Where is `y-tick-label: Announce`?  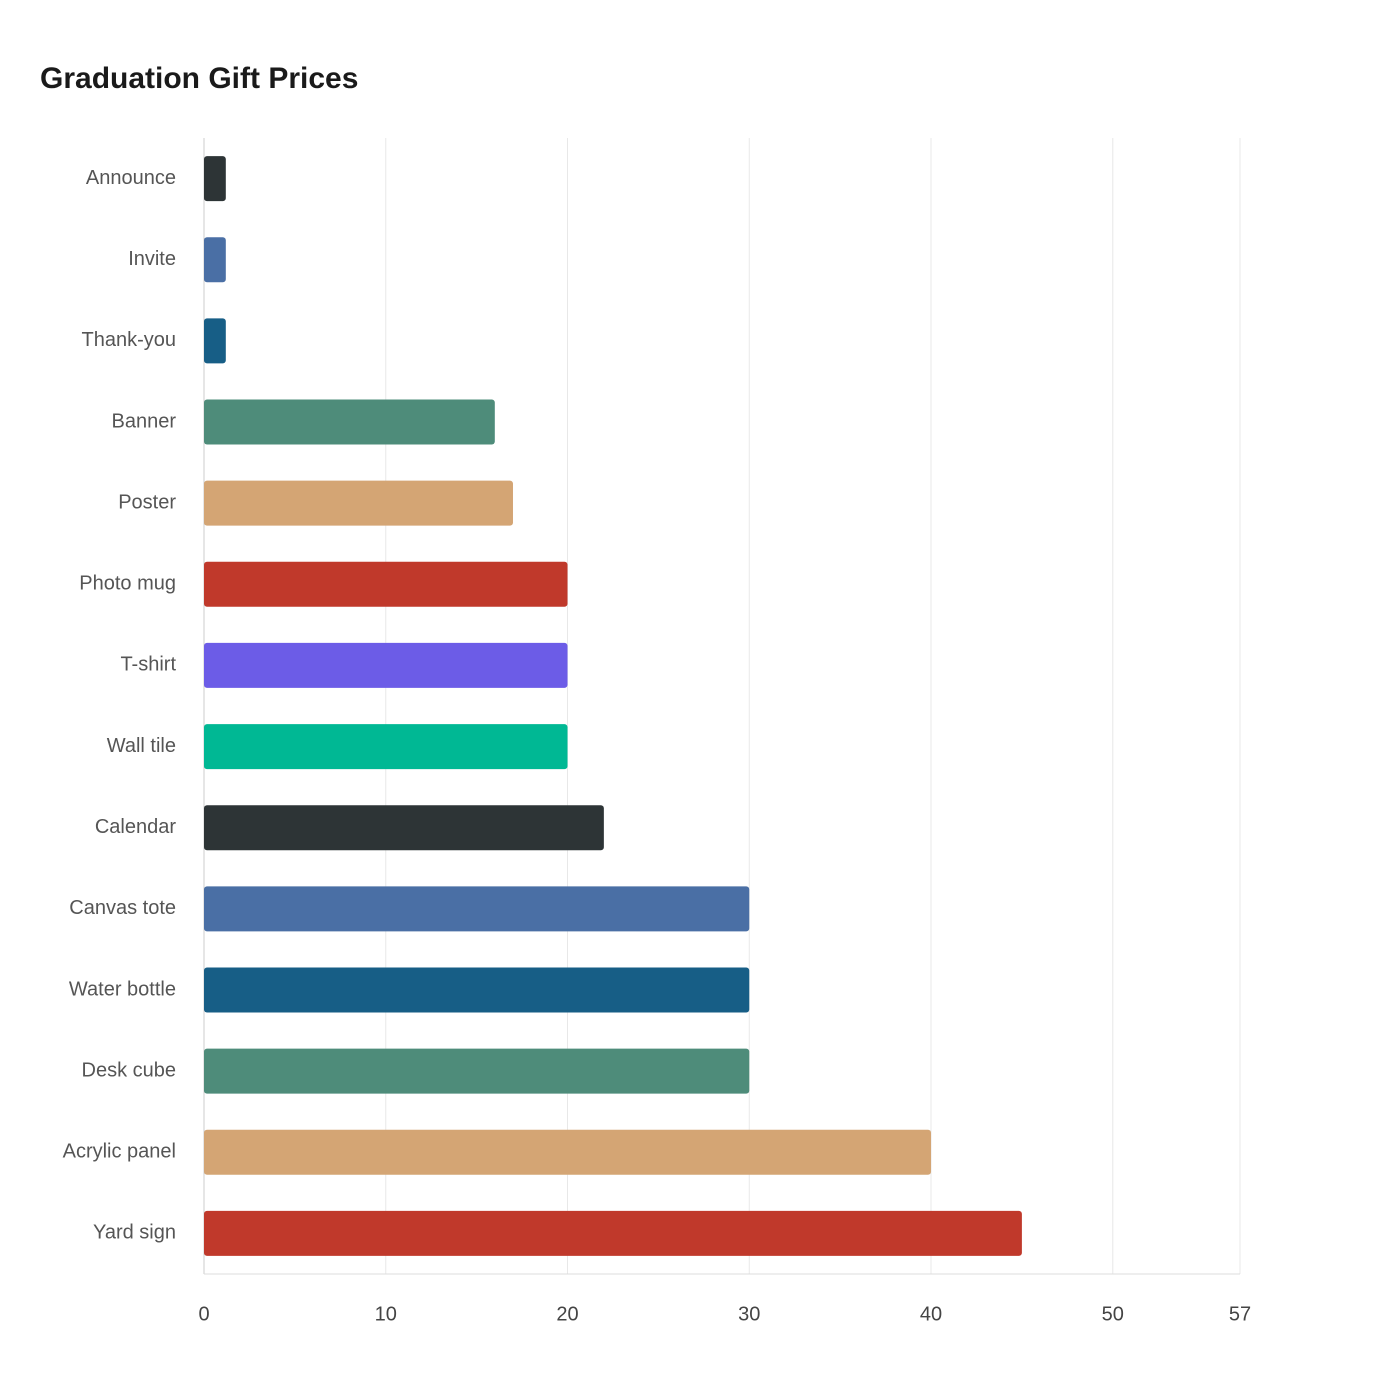 y-tick-label: Announce is located at coordinates (131, 178).